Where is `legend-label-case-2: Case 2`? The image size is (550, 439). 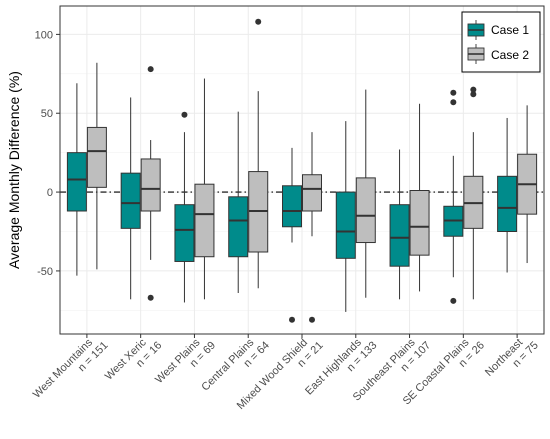 legend-label-case-2: Case 2 is located at coordinates (510, 55).